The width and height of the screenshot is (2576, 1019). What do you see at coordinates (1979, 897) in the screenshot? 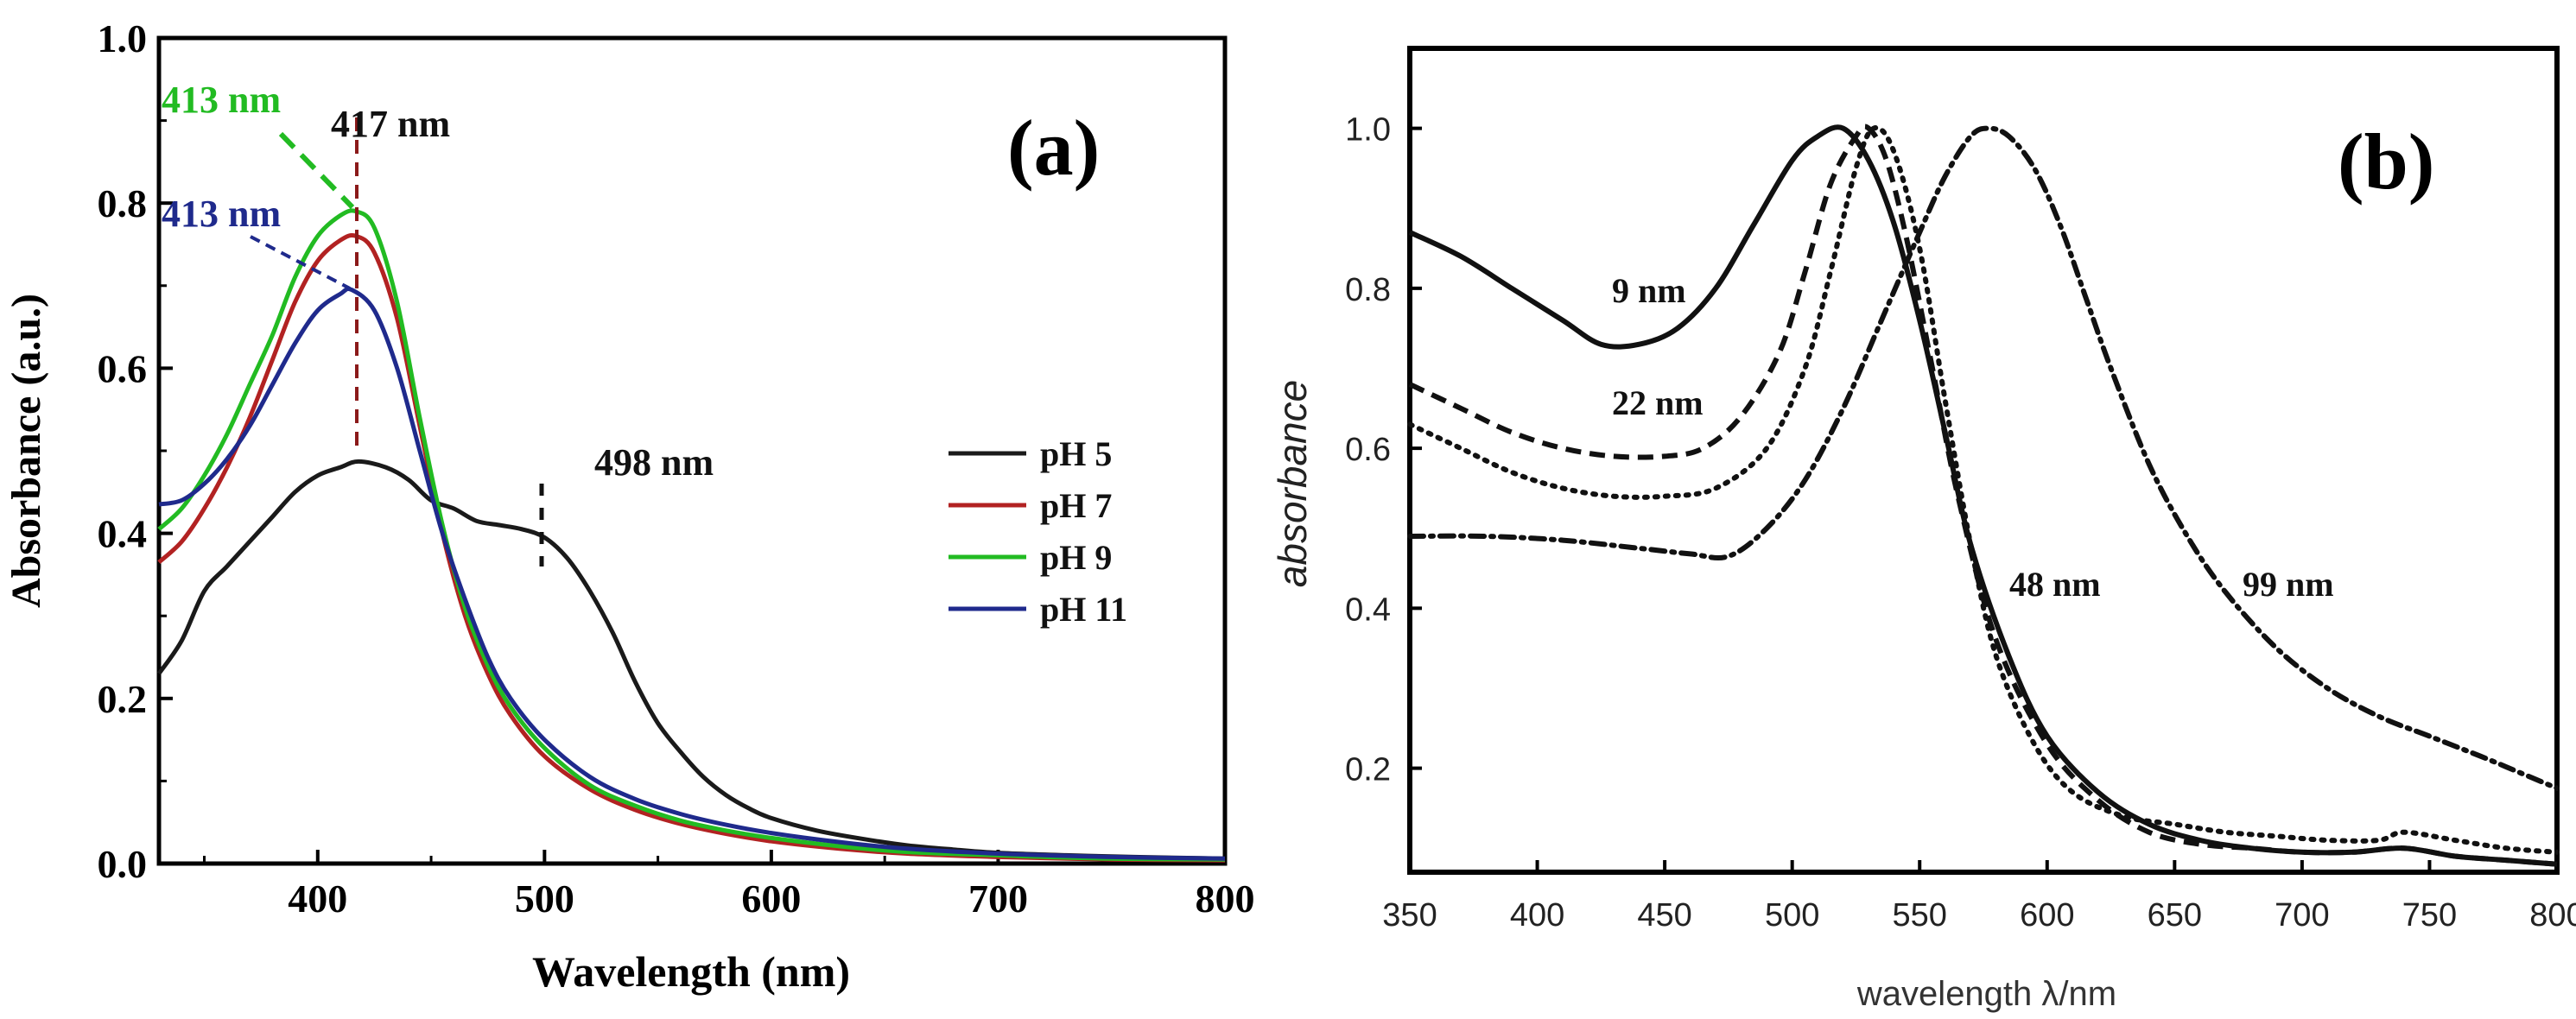
I see `panel-b-x-ticks: 350 400 450 500 550 600 650 700 750 800` at bounding box center [1979, 897].